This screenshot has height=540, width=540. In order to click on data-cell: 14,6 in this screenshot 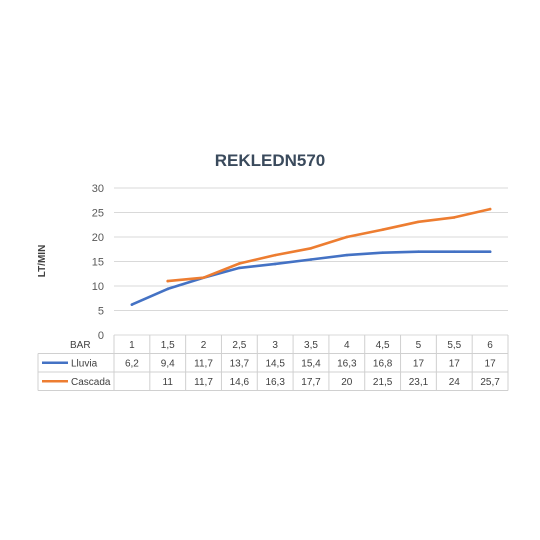, I will do `click(240, 382)`.